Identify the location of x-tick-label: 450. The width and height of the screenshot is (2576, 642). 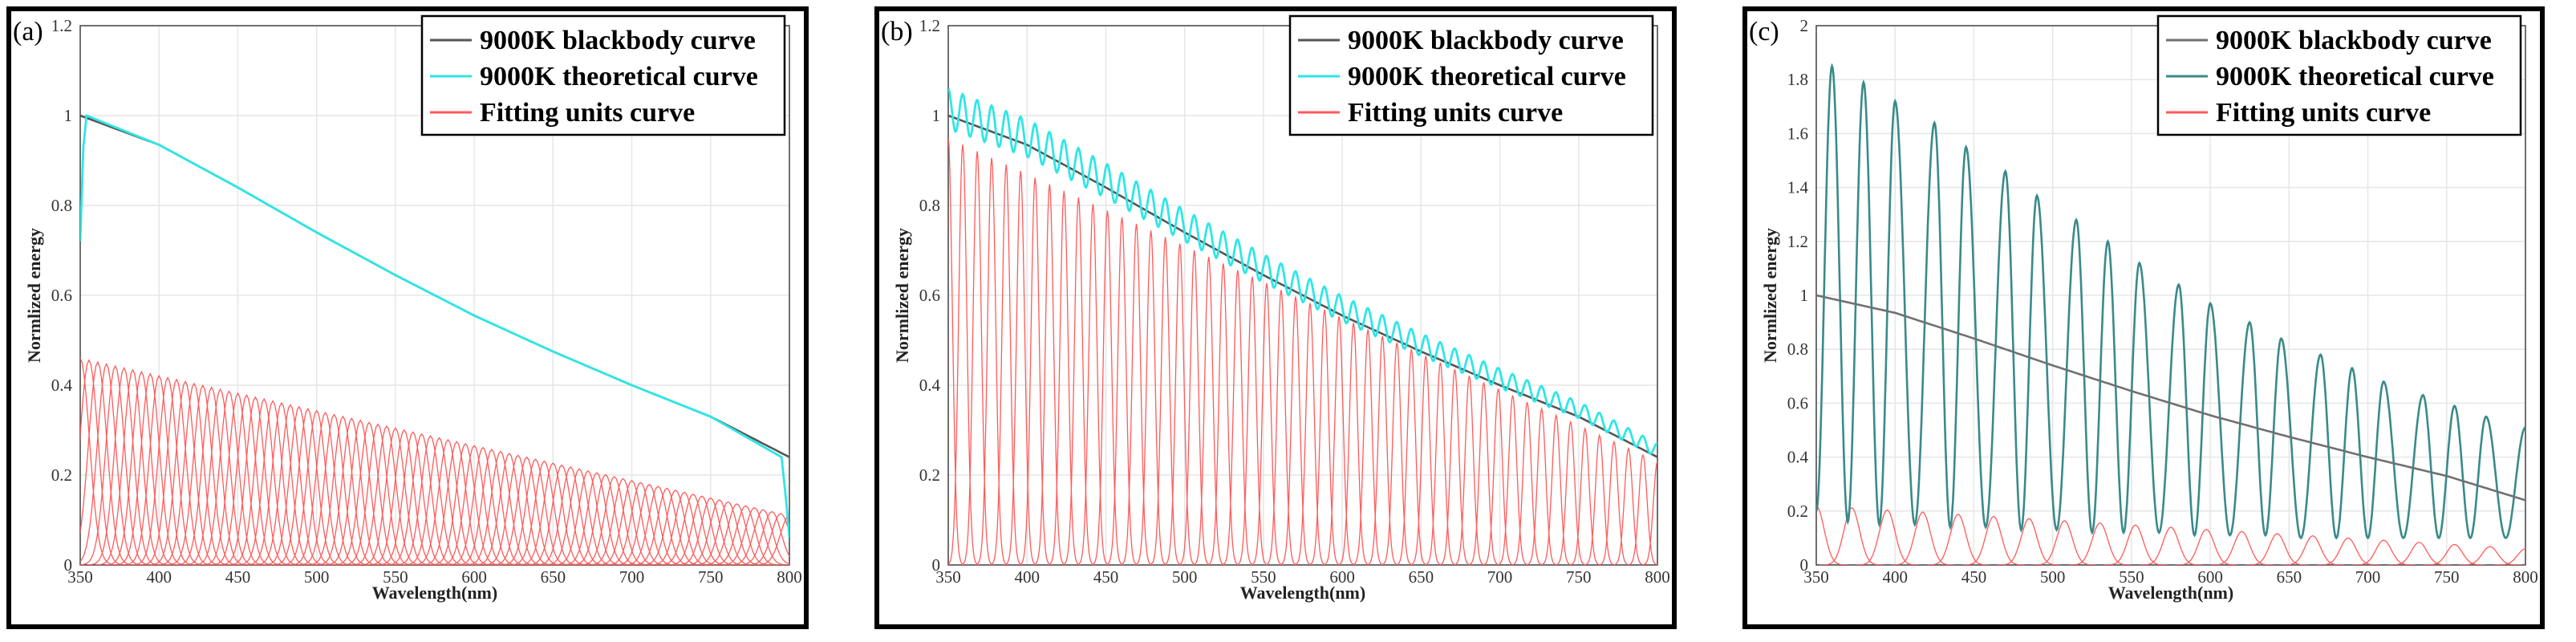
(238, 577).